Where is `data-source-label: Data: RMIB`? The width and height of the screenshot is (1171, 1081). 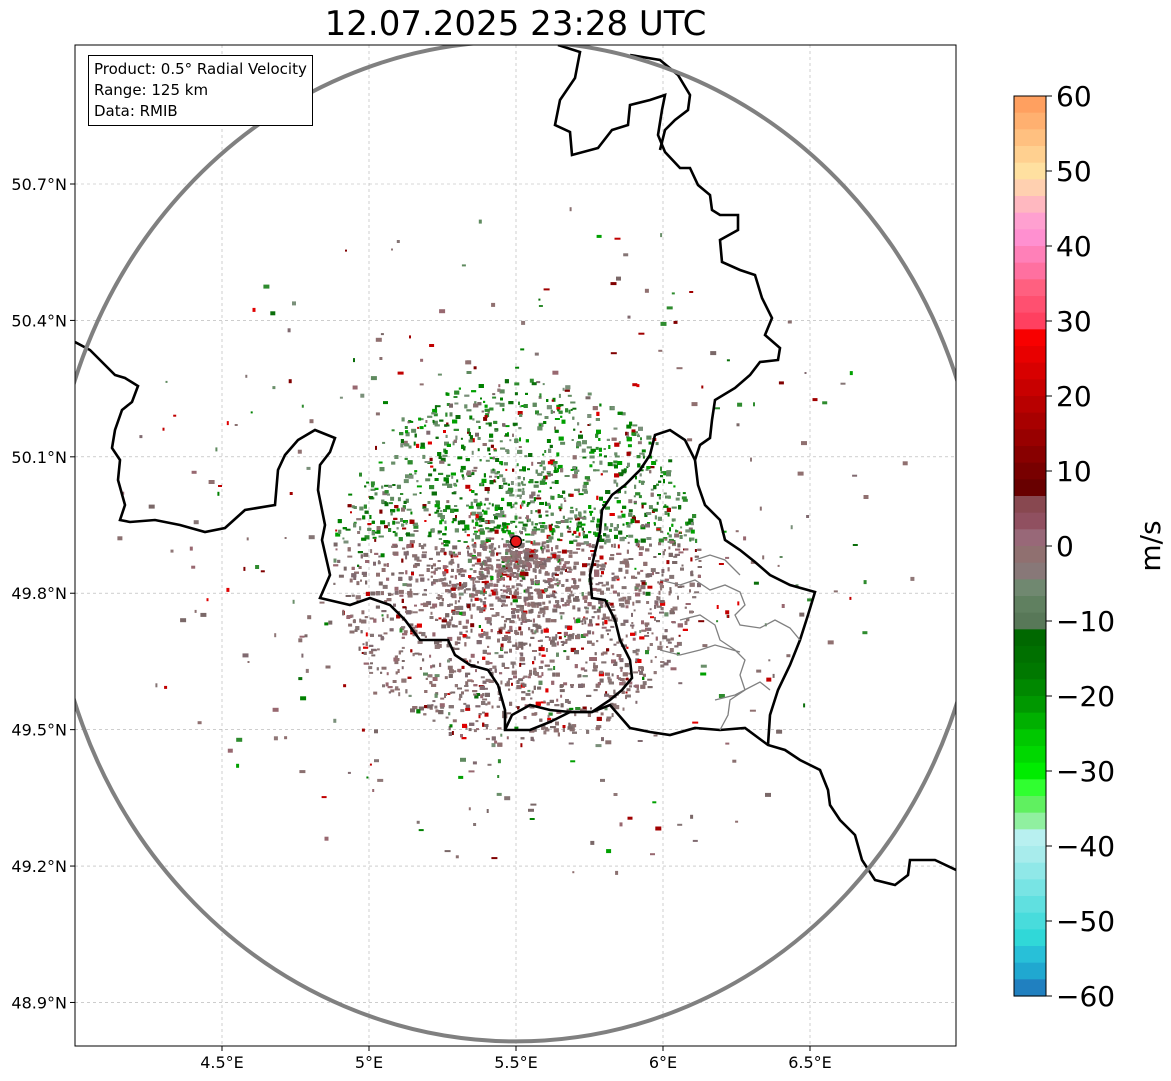 data-source-label: Data: RMIB is located at coordinates (136, 111).